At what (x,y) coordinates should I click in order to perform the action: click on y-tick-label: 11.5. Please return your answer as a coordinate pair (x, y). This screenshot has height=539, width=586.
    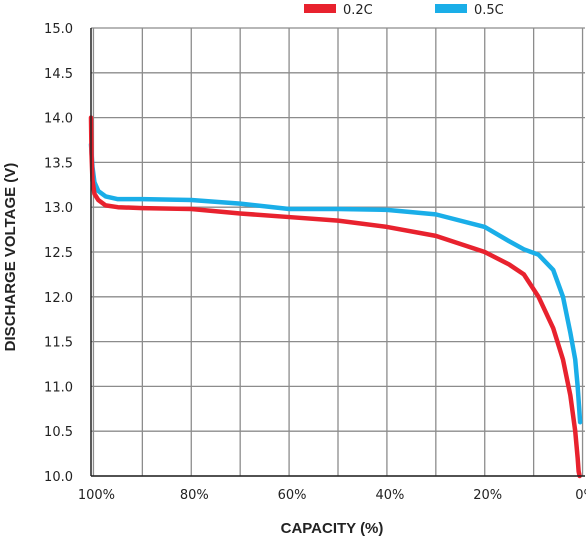
    Looking at the image, I should click on (58, 343).